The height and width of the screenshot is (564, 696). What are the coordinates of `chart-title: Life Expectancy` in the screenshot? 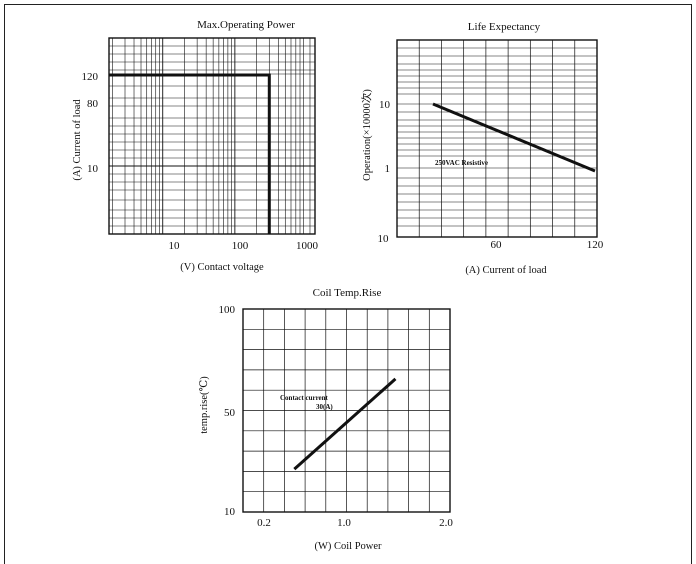 It's located at (504, 27).